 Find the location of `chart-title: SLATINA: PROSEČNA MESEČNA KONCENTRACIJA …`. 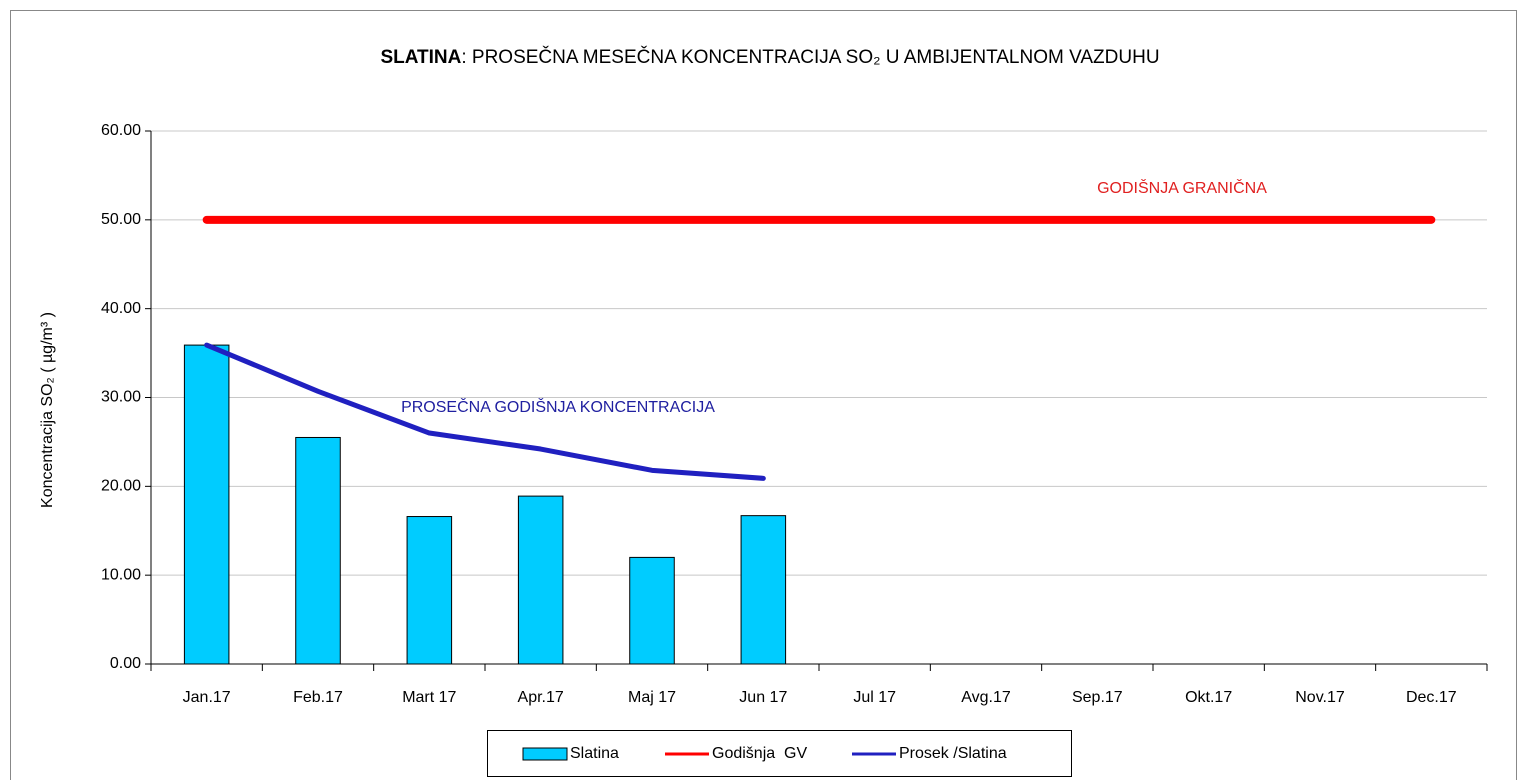

chart-title: SLATINA: PROSEČNA MESEČNA KONCENTRACIJA … is located at coordinates (769, 57).